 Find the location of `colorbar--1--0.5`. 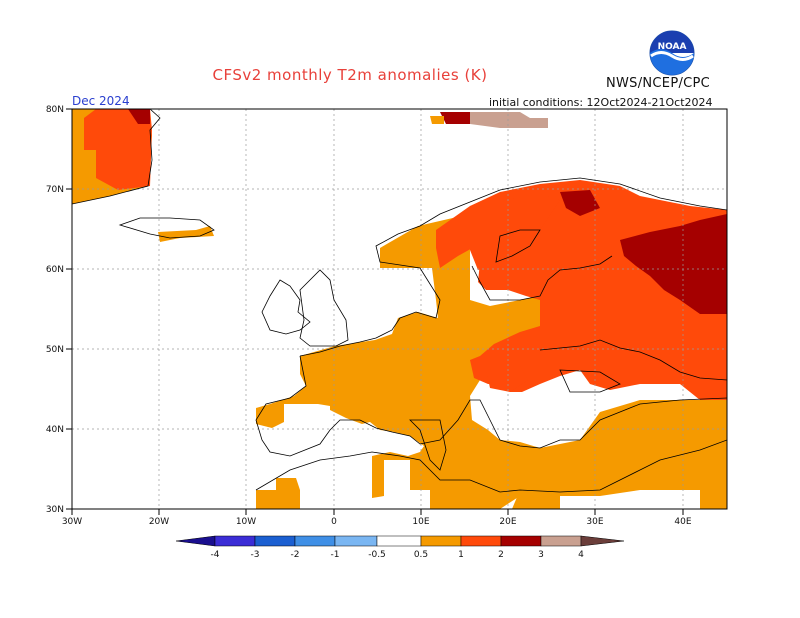

colorbar--1--0.5 is located at coordinates (356, 541).